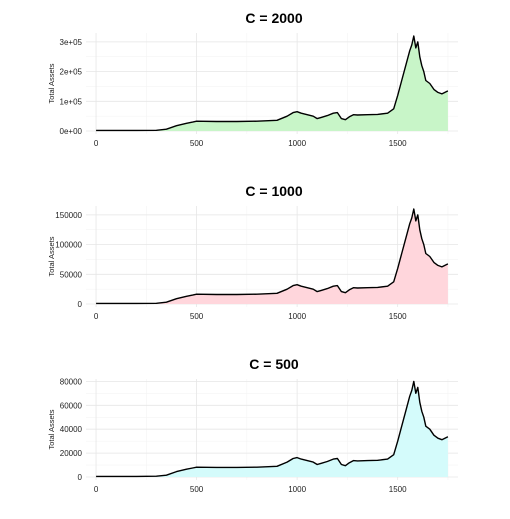 This screenshot has height=519, width=510. What do you see at coordinates (71, 131) in the screenshot?
I see `y-tick-label: 0e+00` at bounding box center [71, 131].